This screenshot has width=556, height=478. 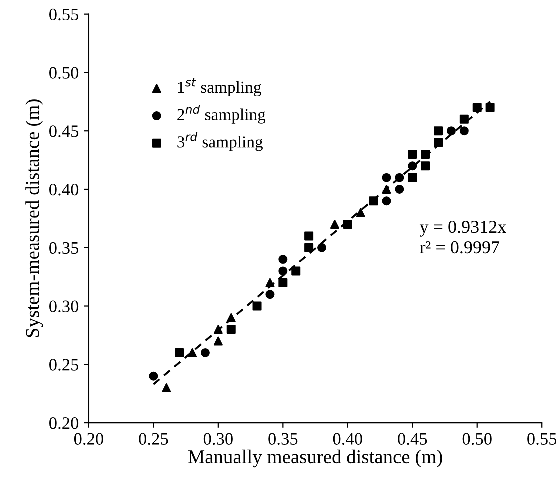 I want to click on x-tick-label: 0.45, so click(x=413, y=439).